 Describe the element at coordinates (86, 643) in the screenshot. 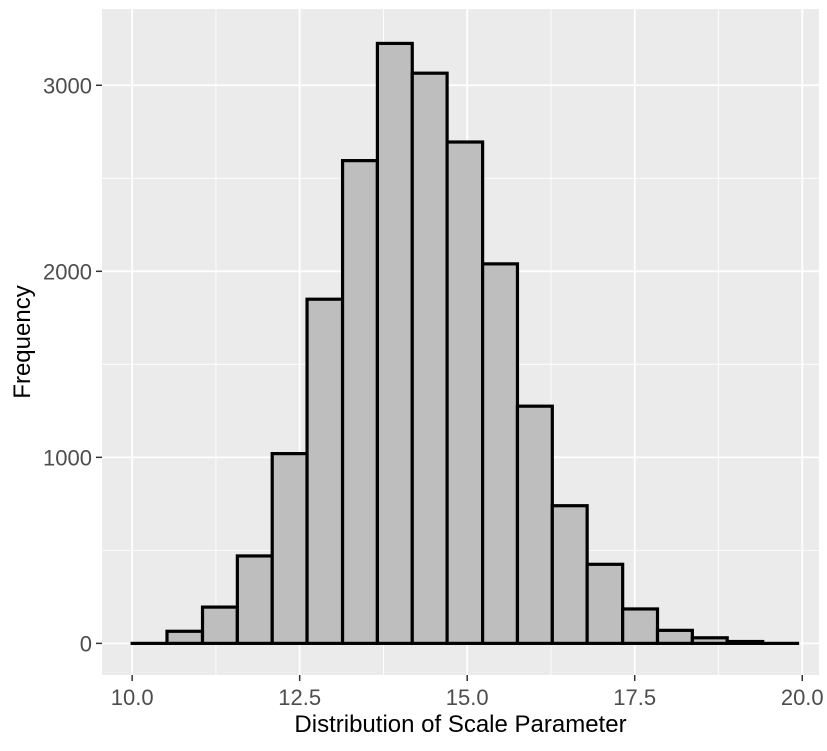

I see `y-tick-label: 0` at that location.